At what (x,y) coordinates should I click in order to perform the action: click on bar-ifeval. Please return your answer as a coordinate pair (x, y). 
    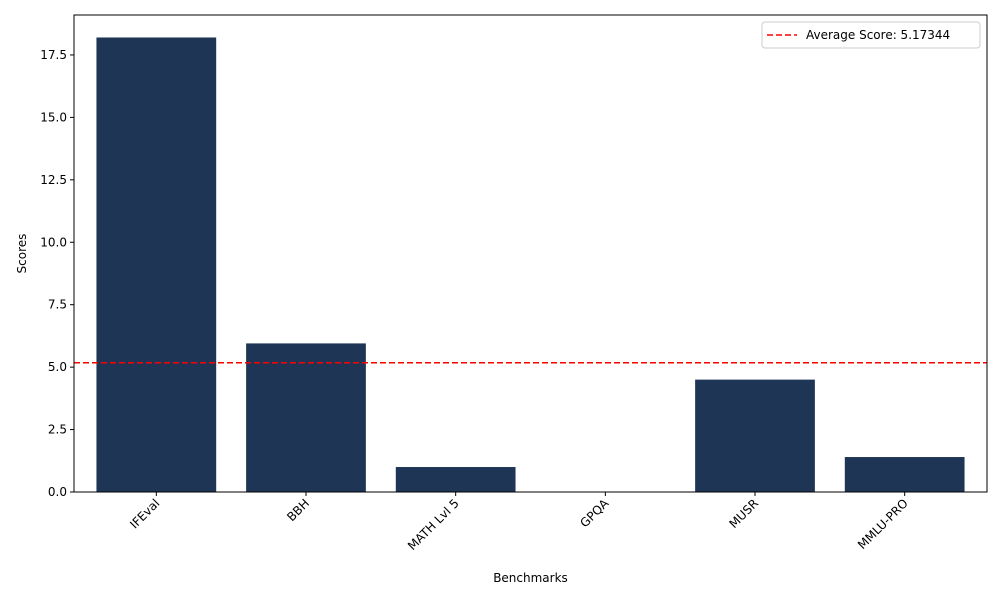
    Looking at the image, I should click on (156, 264).